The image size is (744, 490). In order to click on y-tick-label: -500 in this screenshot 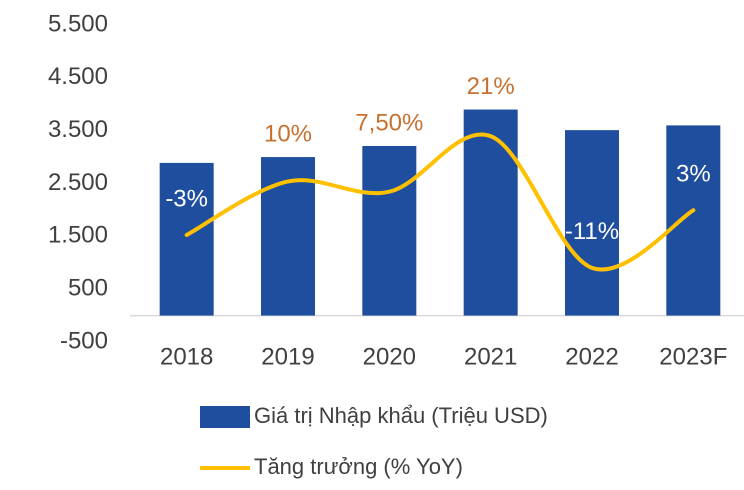, I will do `click(84, 340)`.